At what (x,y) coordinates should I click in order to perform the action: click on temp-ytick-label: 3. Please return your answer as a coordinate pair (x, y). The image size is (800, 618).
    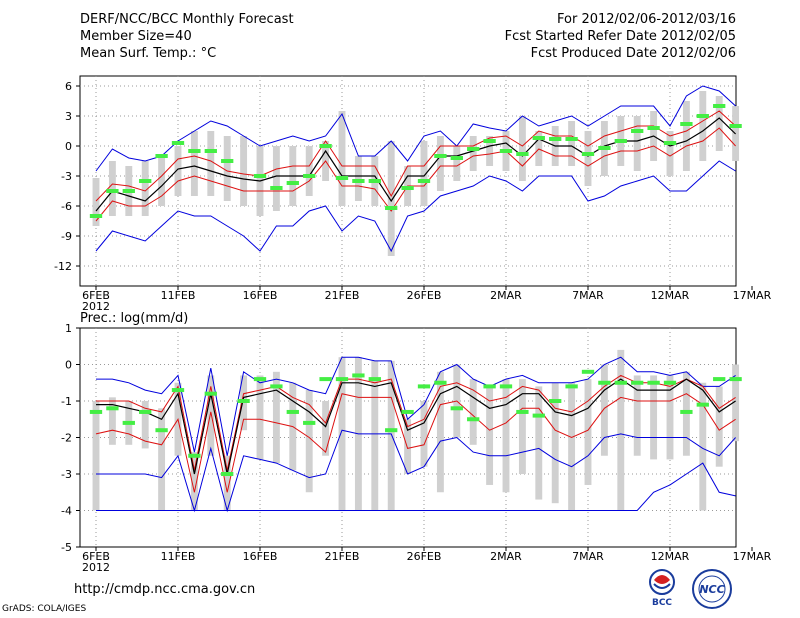
    Looking at the image, I should click on (68, 116).